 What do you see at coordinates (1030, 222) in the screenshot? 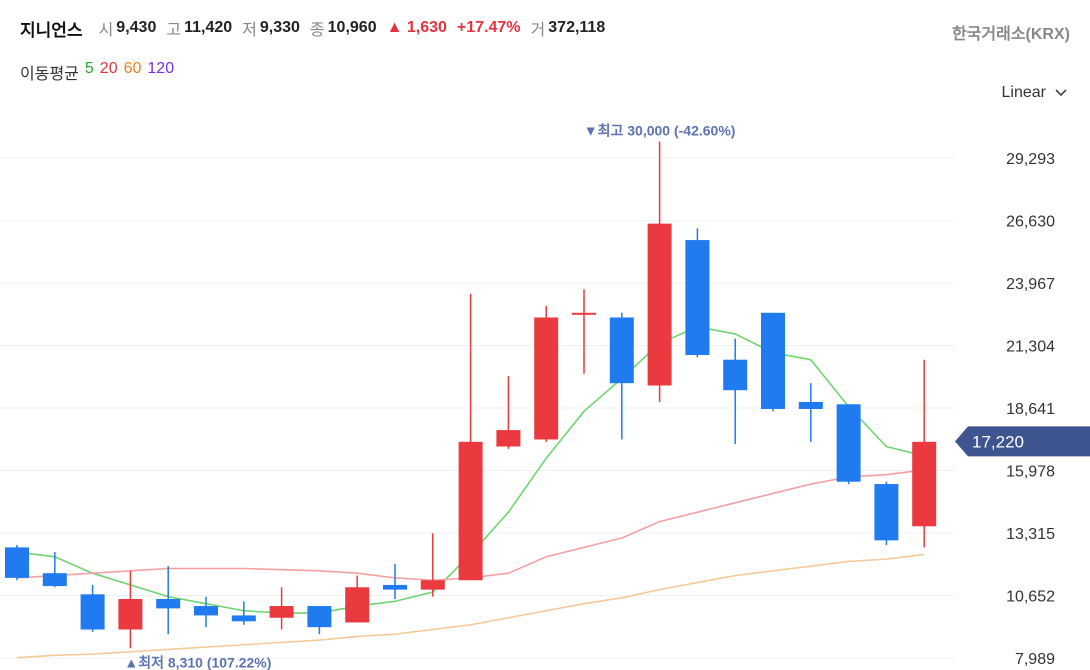
I see `y-tick-label: 26,630` at bounding box center [1030, 222].